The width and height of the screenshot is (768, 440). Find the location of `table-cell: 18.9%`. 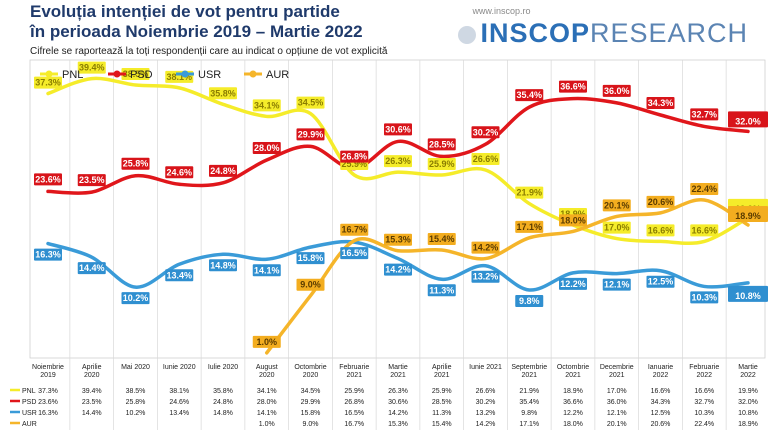

table-cell: 18.9% is located at coordinates (573, 391).